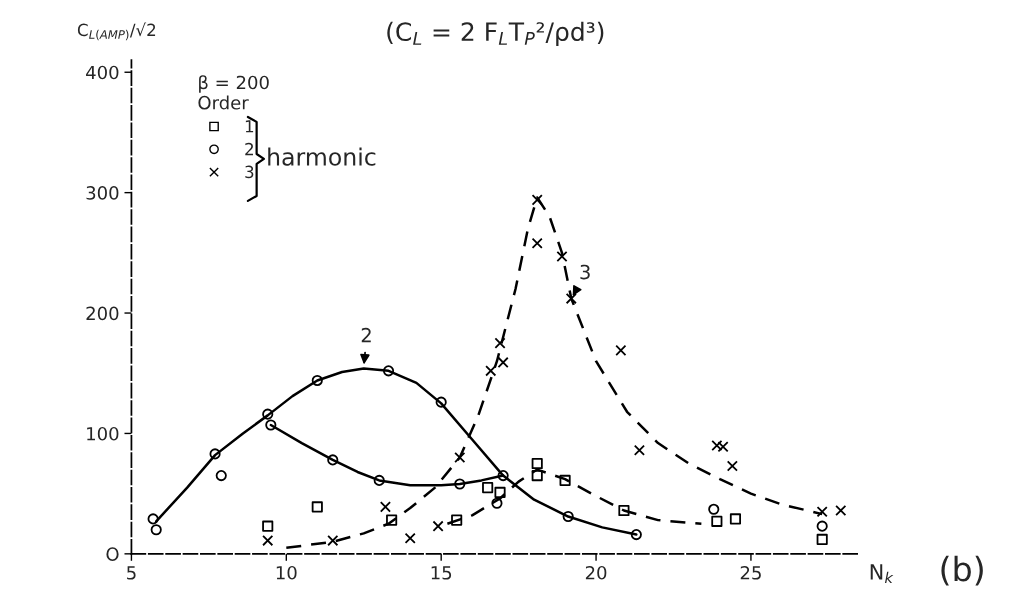  Describe the element at coordinates (102, 313) in the screenshot. I see `y-tick-label: 200` at that location.